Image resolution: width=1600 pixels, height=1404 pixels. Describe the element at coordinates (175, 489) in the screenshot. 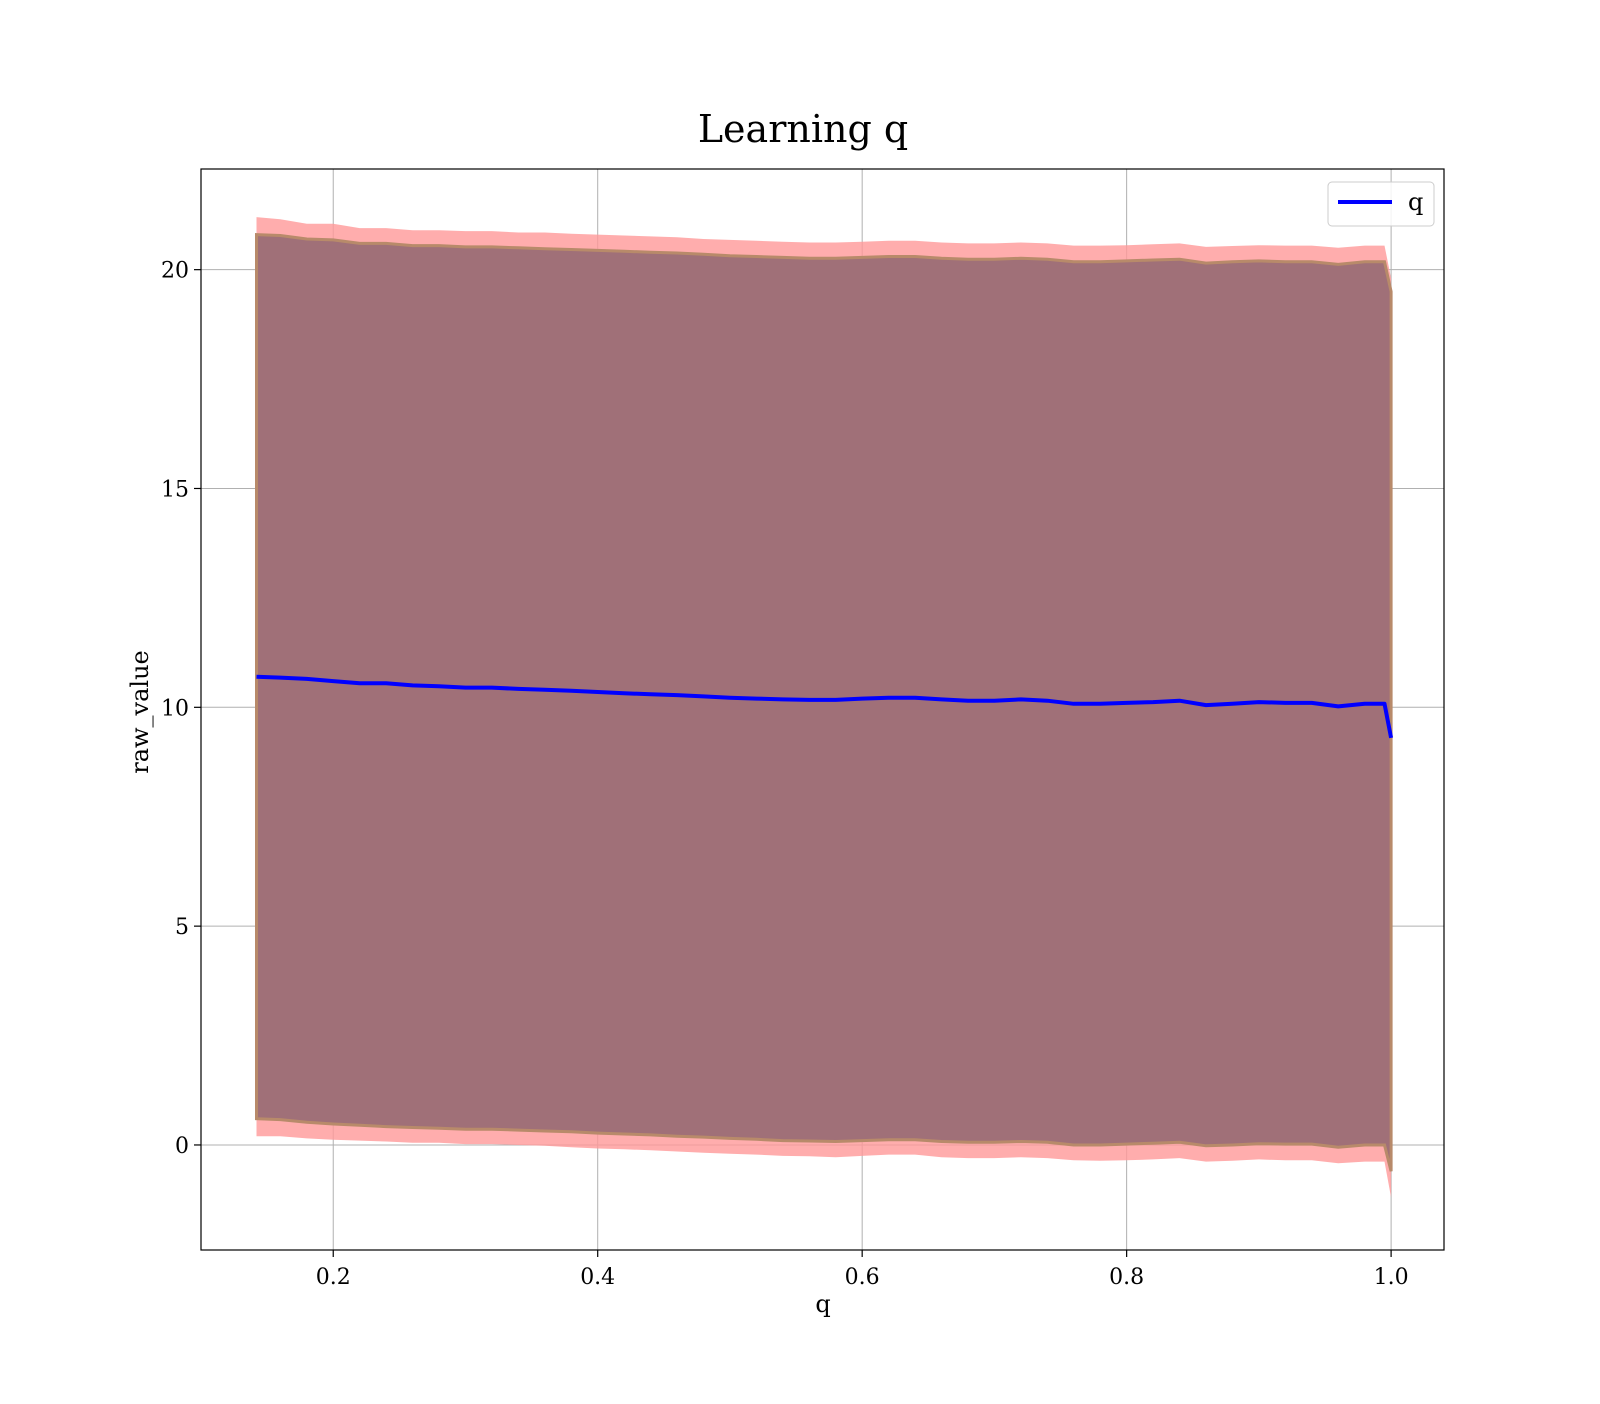

I see `y-tick-label: 15` at that location.